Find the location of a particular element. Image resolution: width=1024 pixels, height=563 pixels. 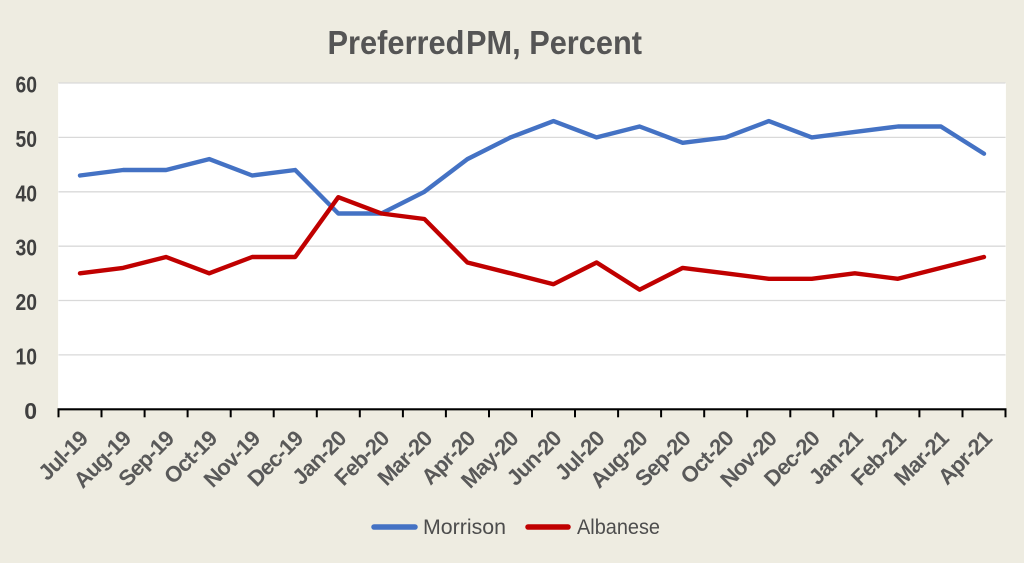

svg-text: 50 is located at coordinates (27, 139).